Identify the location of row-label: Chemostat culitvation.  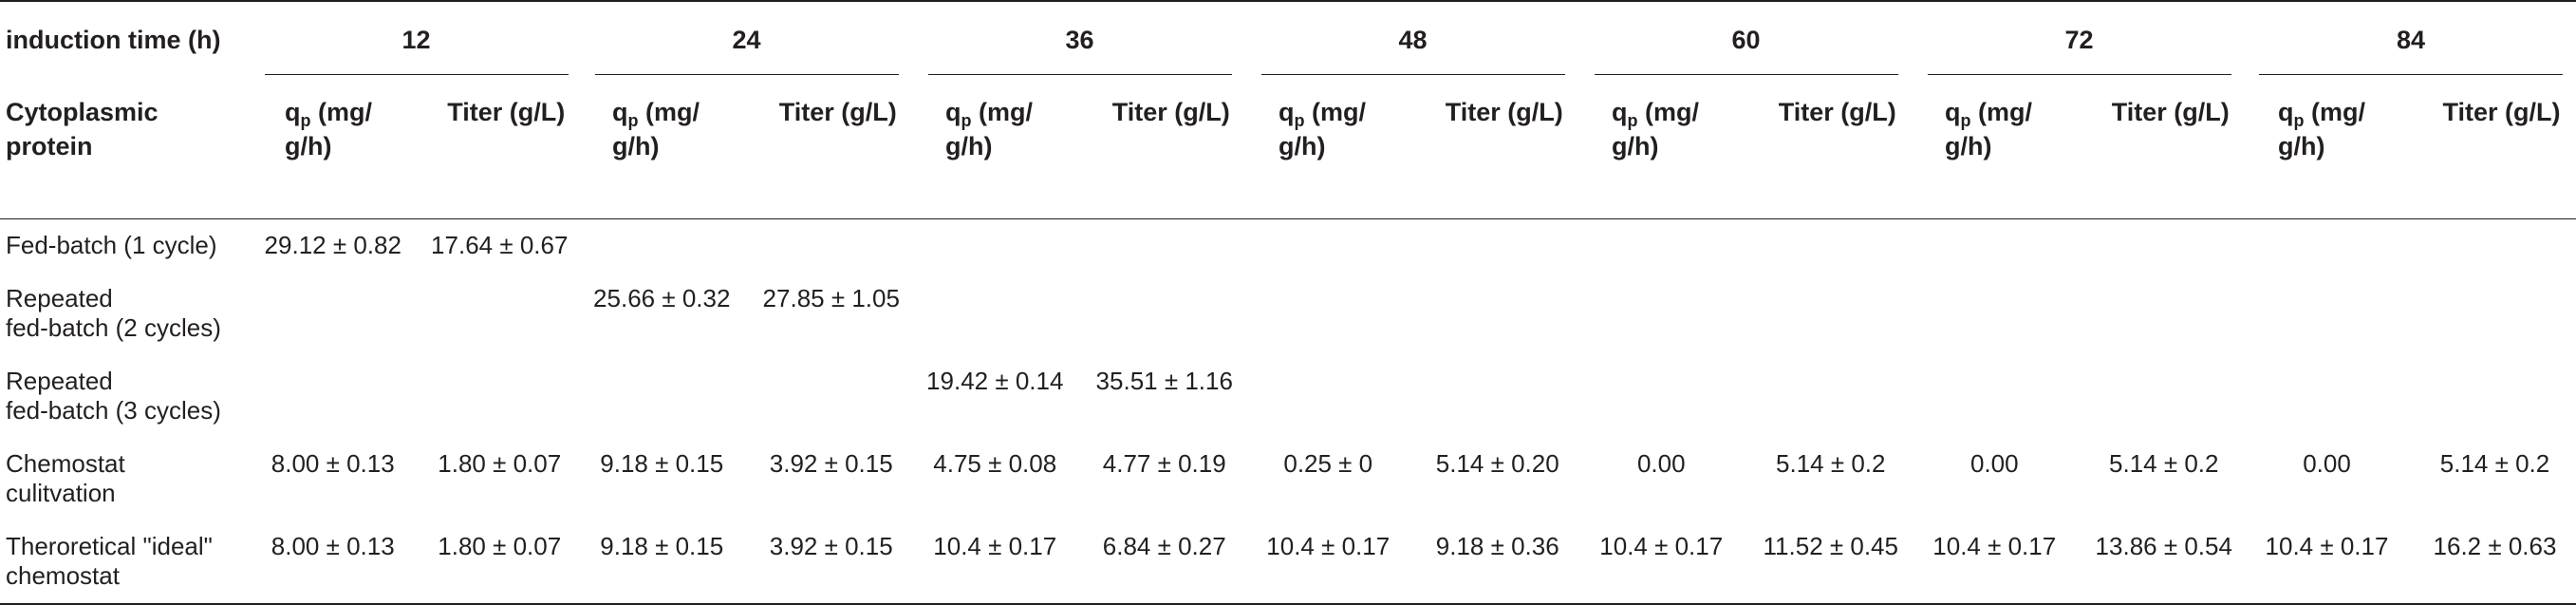
(65, 478).